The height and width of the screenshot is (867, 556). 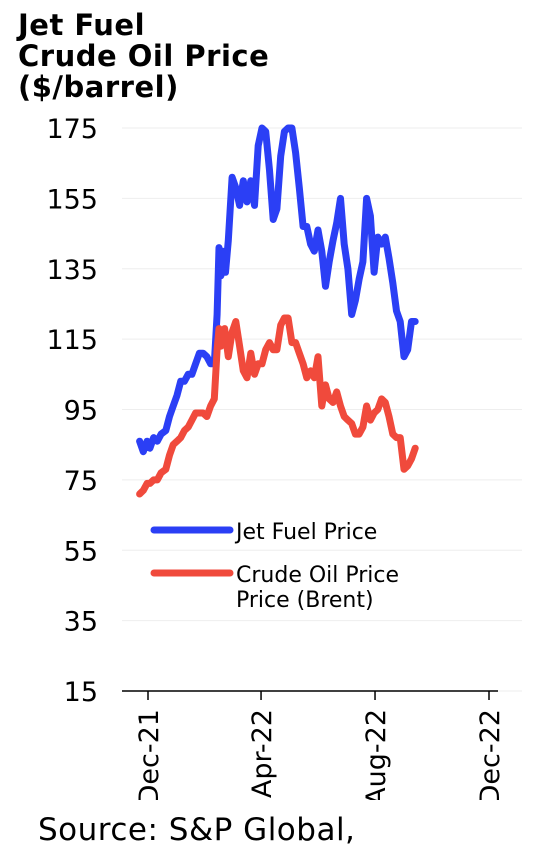 I want to click on x-tick-label: Apr-22, so click(x=262, y=753).